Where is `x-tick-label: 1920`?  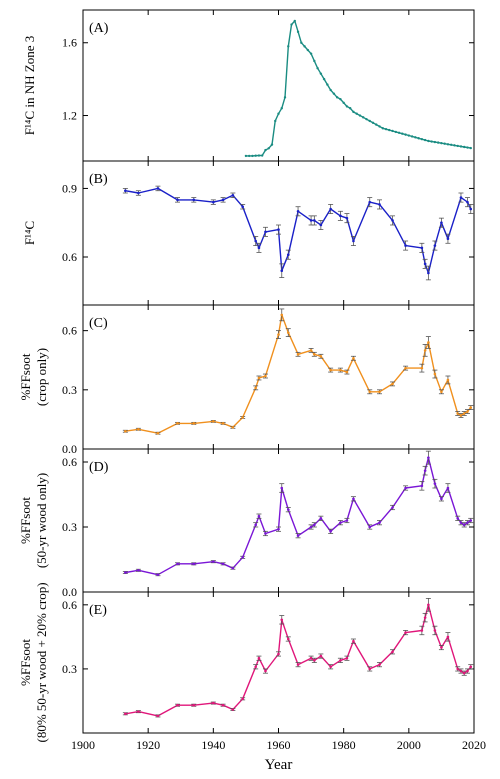 x-tick-label: 1920 is located at coordinates (148, 745).